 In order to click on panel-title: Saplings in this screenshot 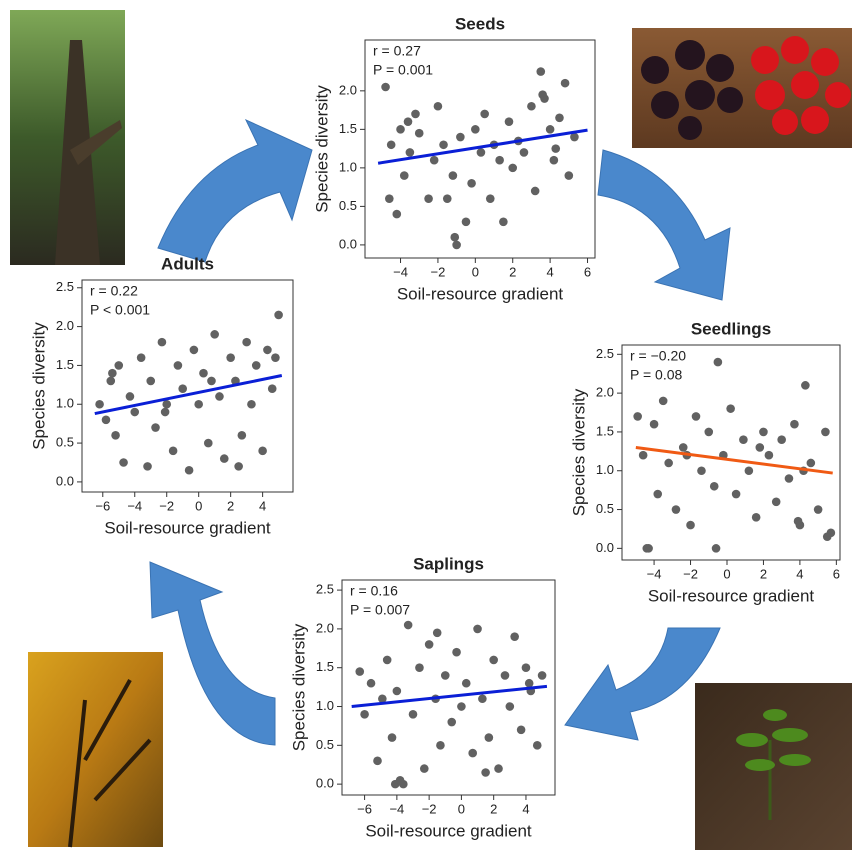, I will do `click(448, 563)`.